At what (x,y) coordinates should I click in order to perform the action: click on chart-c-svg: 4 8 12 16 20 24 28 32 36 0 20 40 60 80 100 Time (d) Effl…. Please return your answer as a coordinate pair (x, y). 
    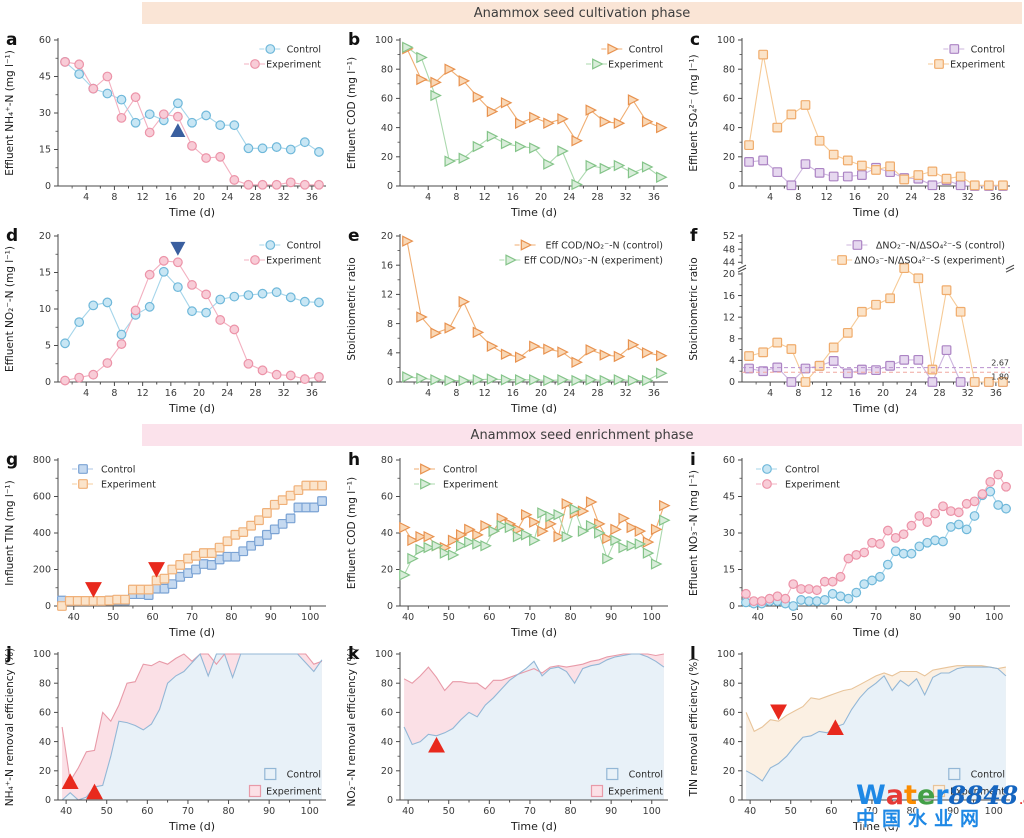
    Looking at the image, I should click on (849, 127).